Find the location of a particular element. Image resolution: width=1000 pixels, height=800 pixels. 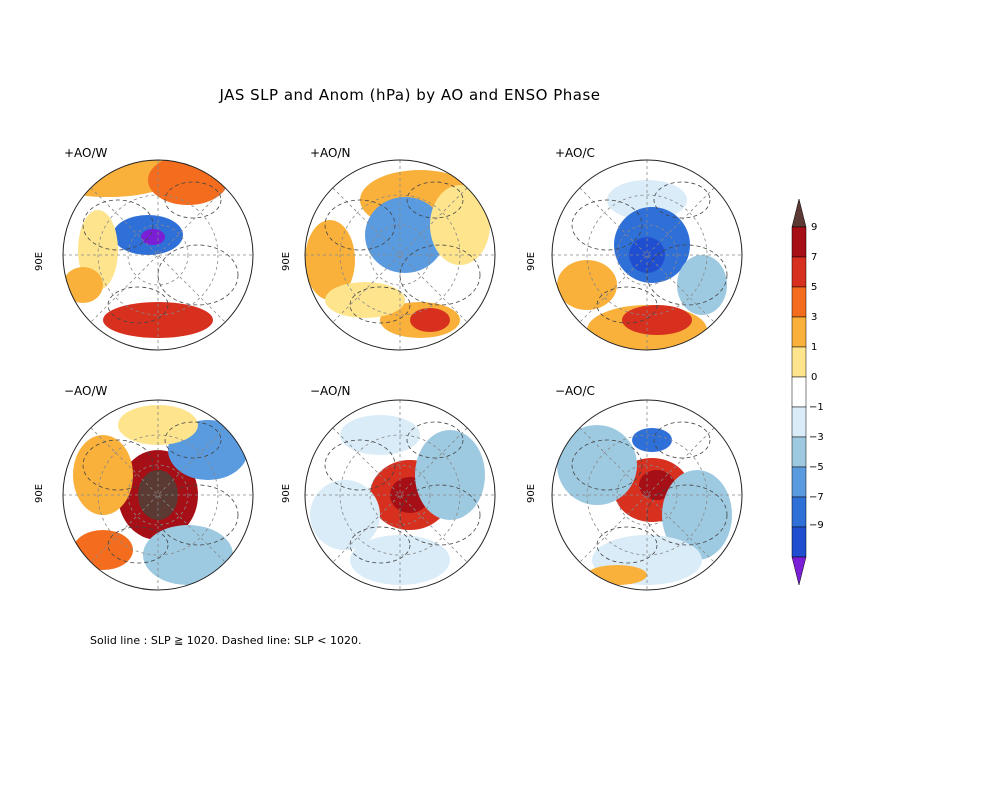

colorbar-label-8: −3 is located at coordinates (816, 437).